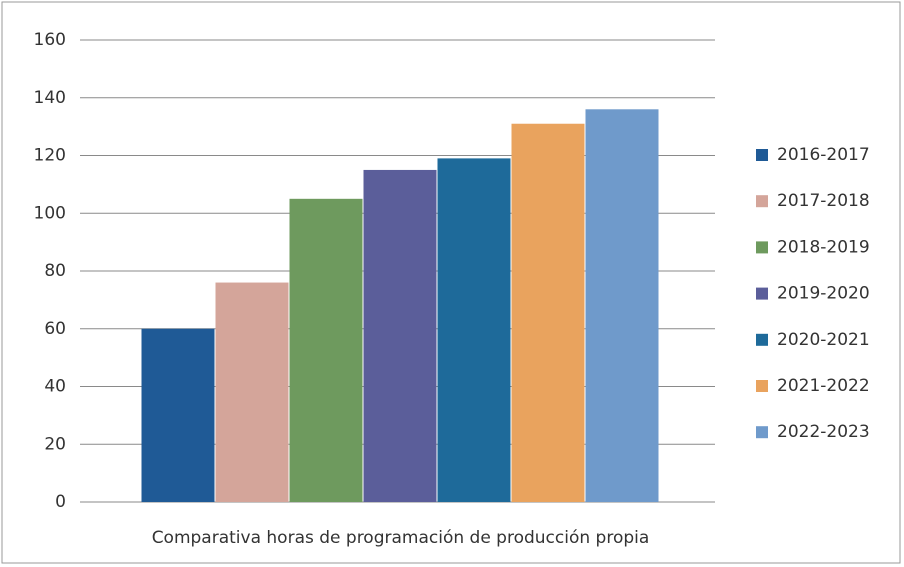 This screenshot has height=567, width=904. Describe the element at coordinates (55, 444) in the screenshot. I see `y-tick-label: 20` at that location.